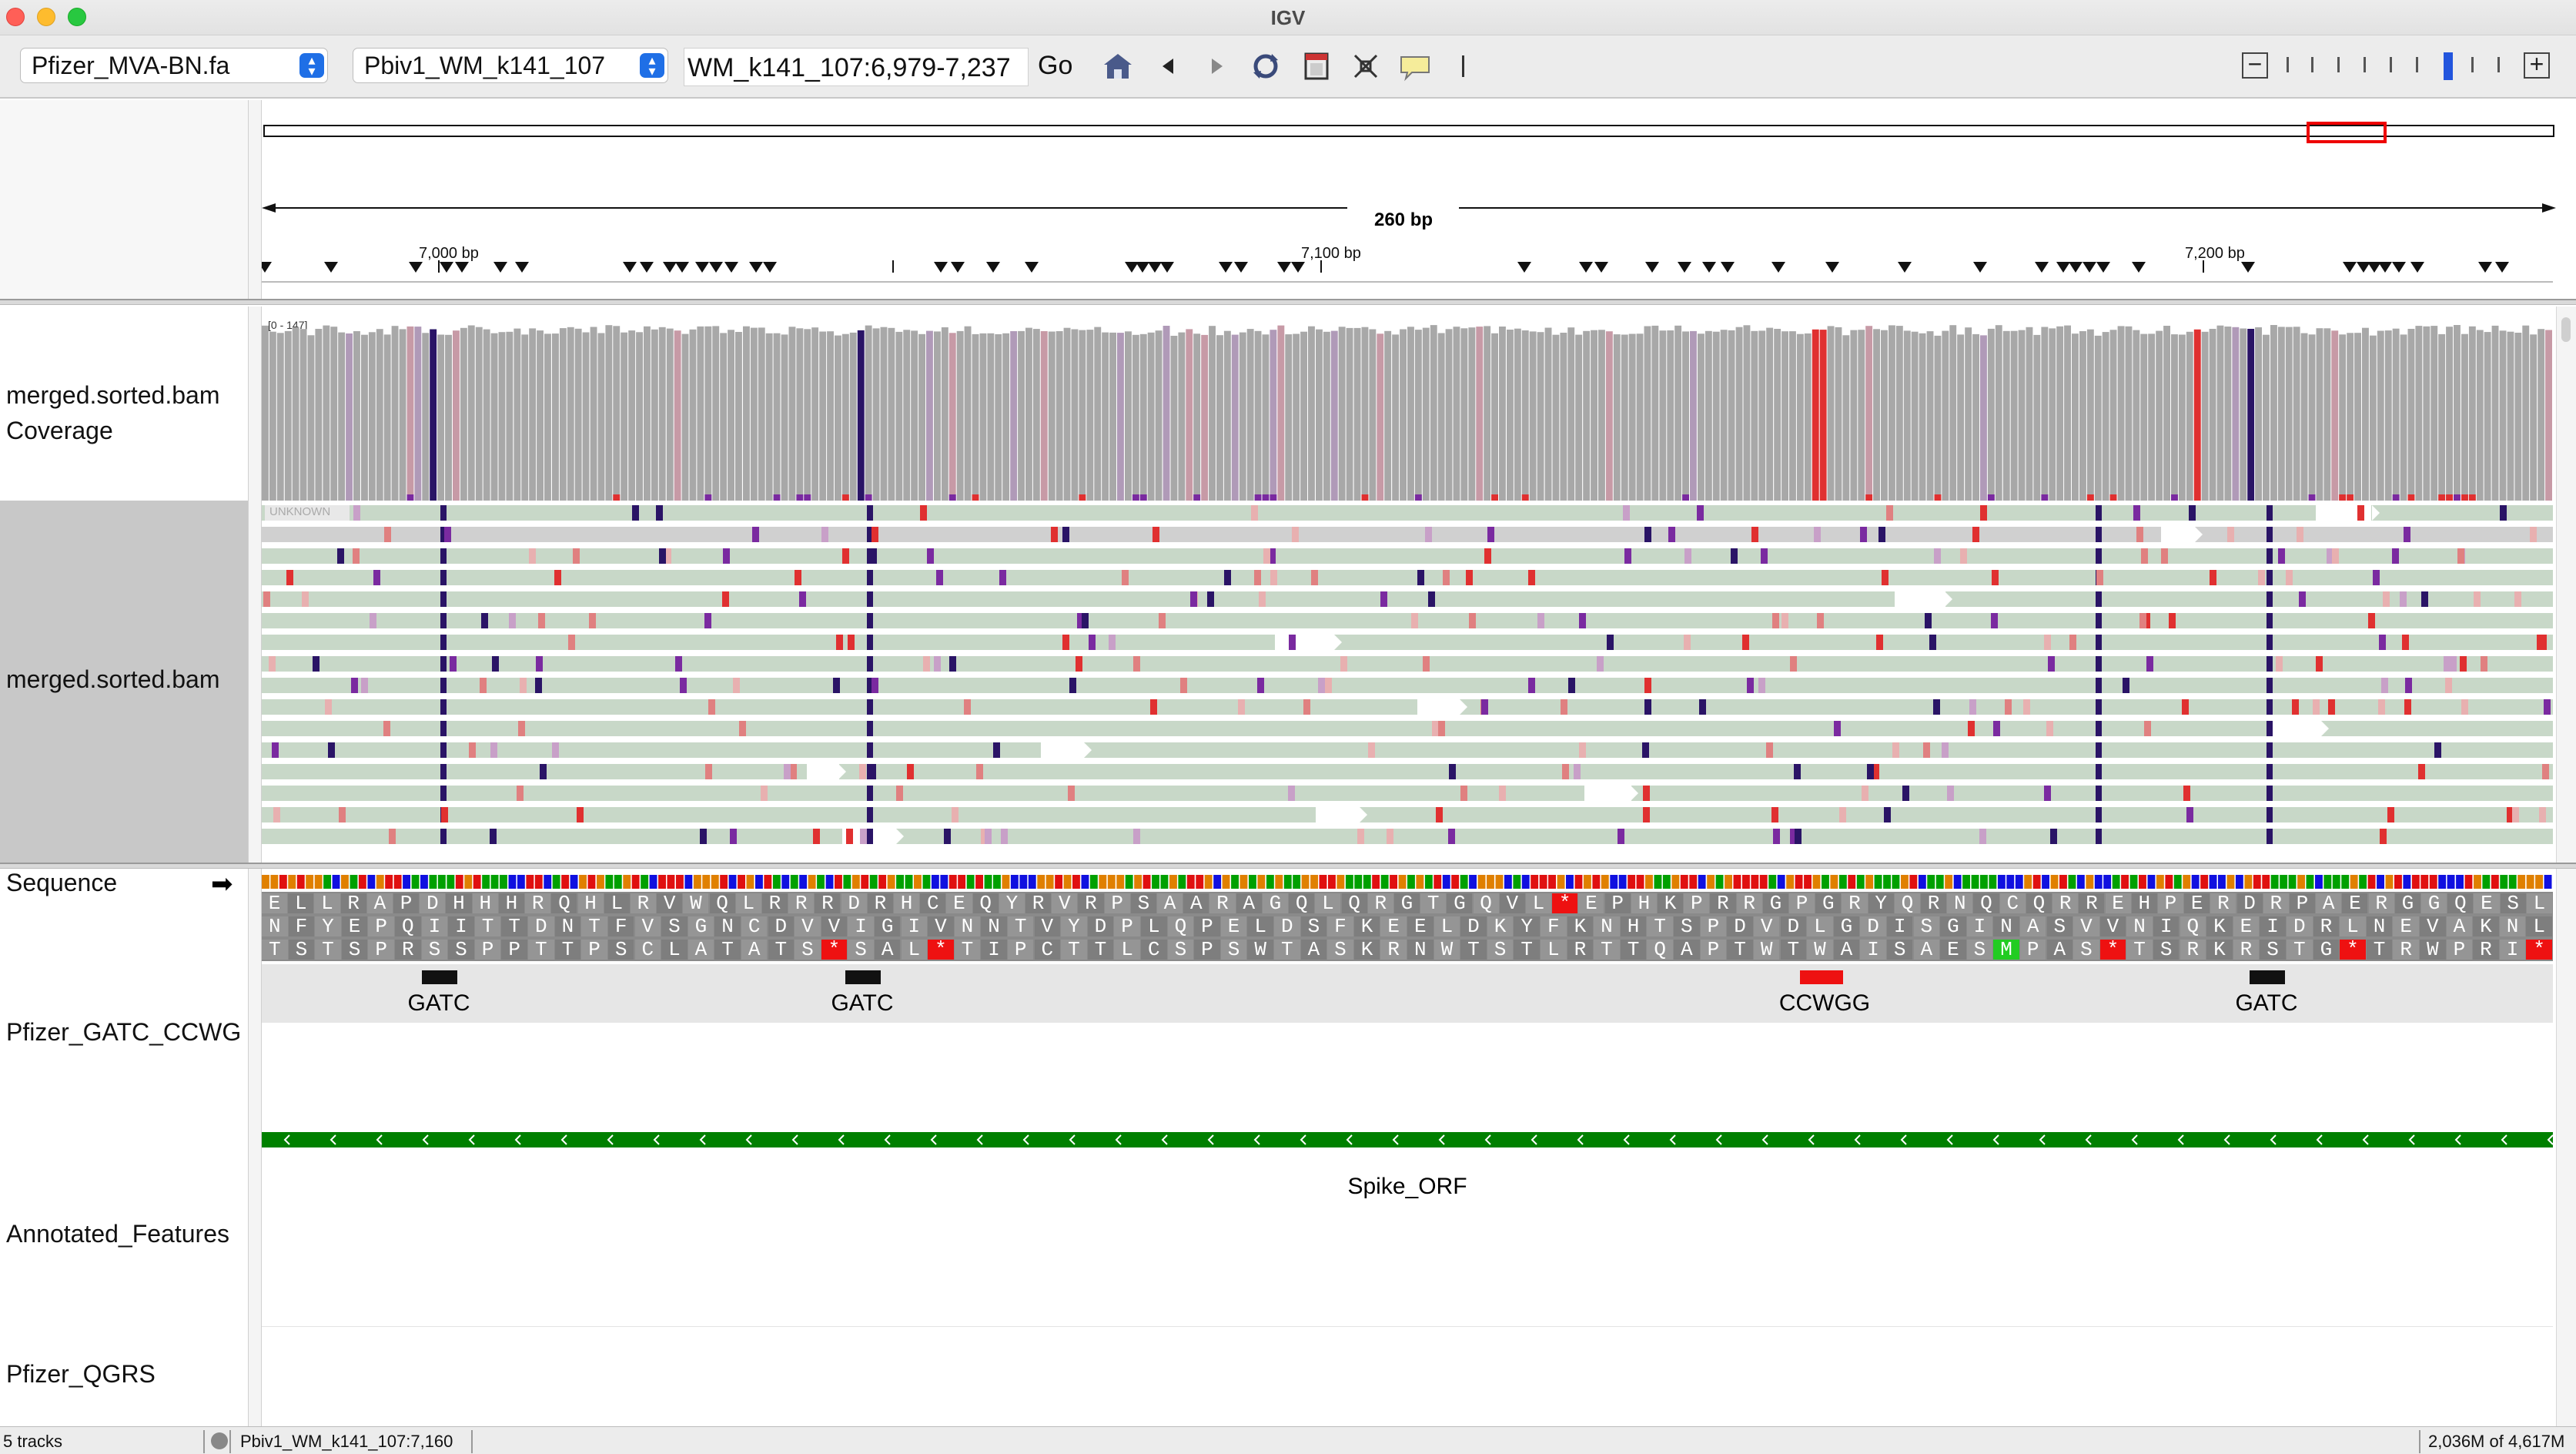 The width and height of the screenshot is (2576, 1454). What do you see at coordinates (1407, 993) in the screenshot?
I see `motif-track: GATC GATC CCWGG GATC` at bounding box center [1407, 993].